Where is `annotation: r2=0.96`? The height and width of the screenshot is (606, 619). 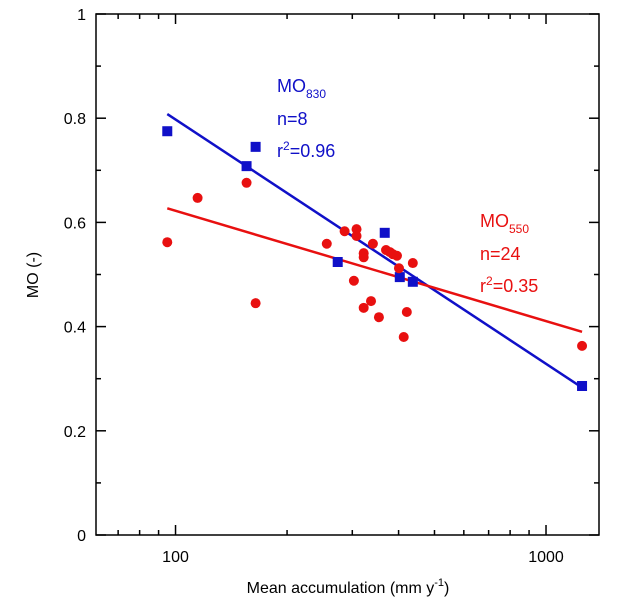 annotation: r2=0.96 is located at coordinates (306, 150).